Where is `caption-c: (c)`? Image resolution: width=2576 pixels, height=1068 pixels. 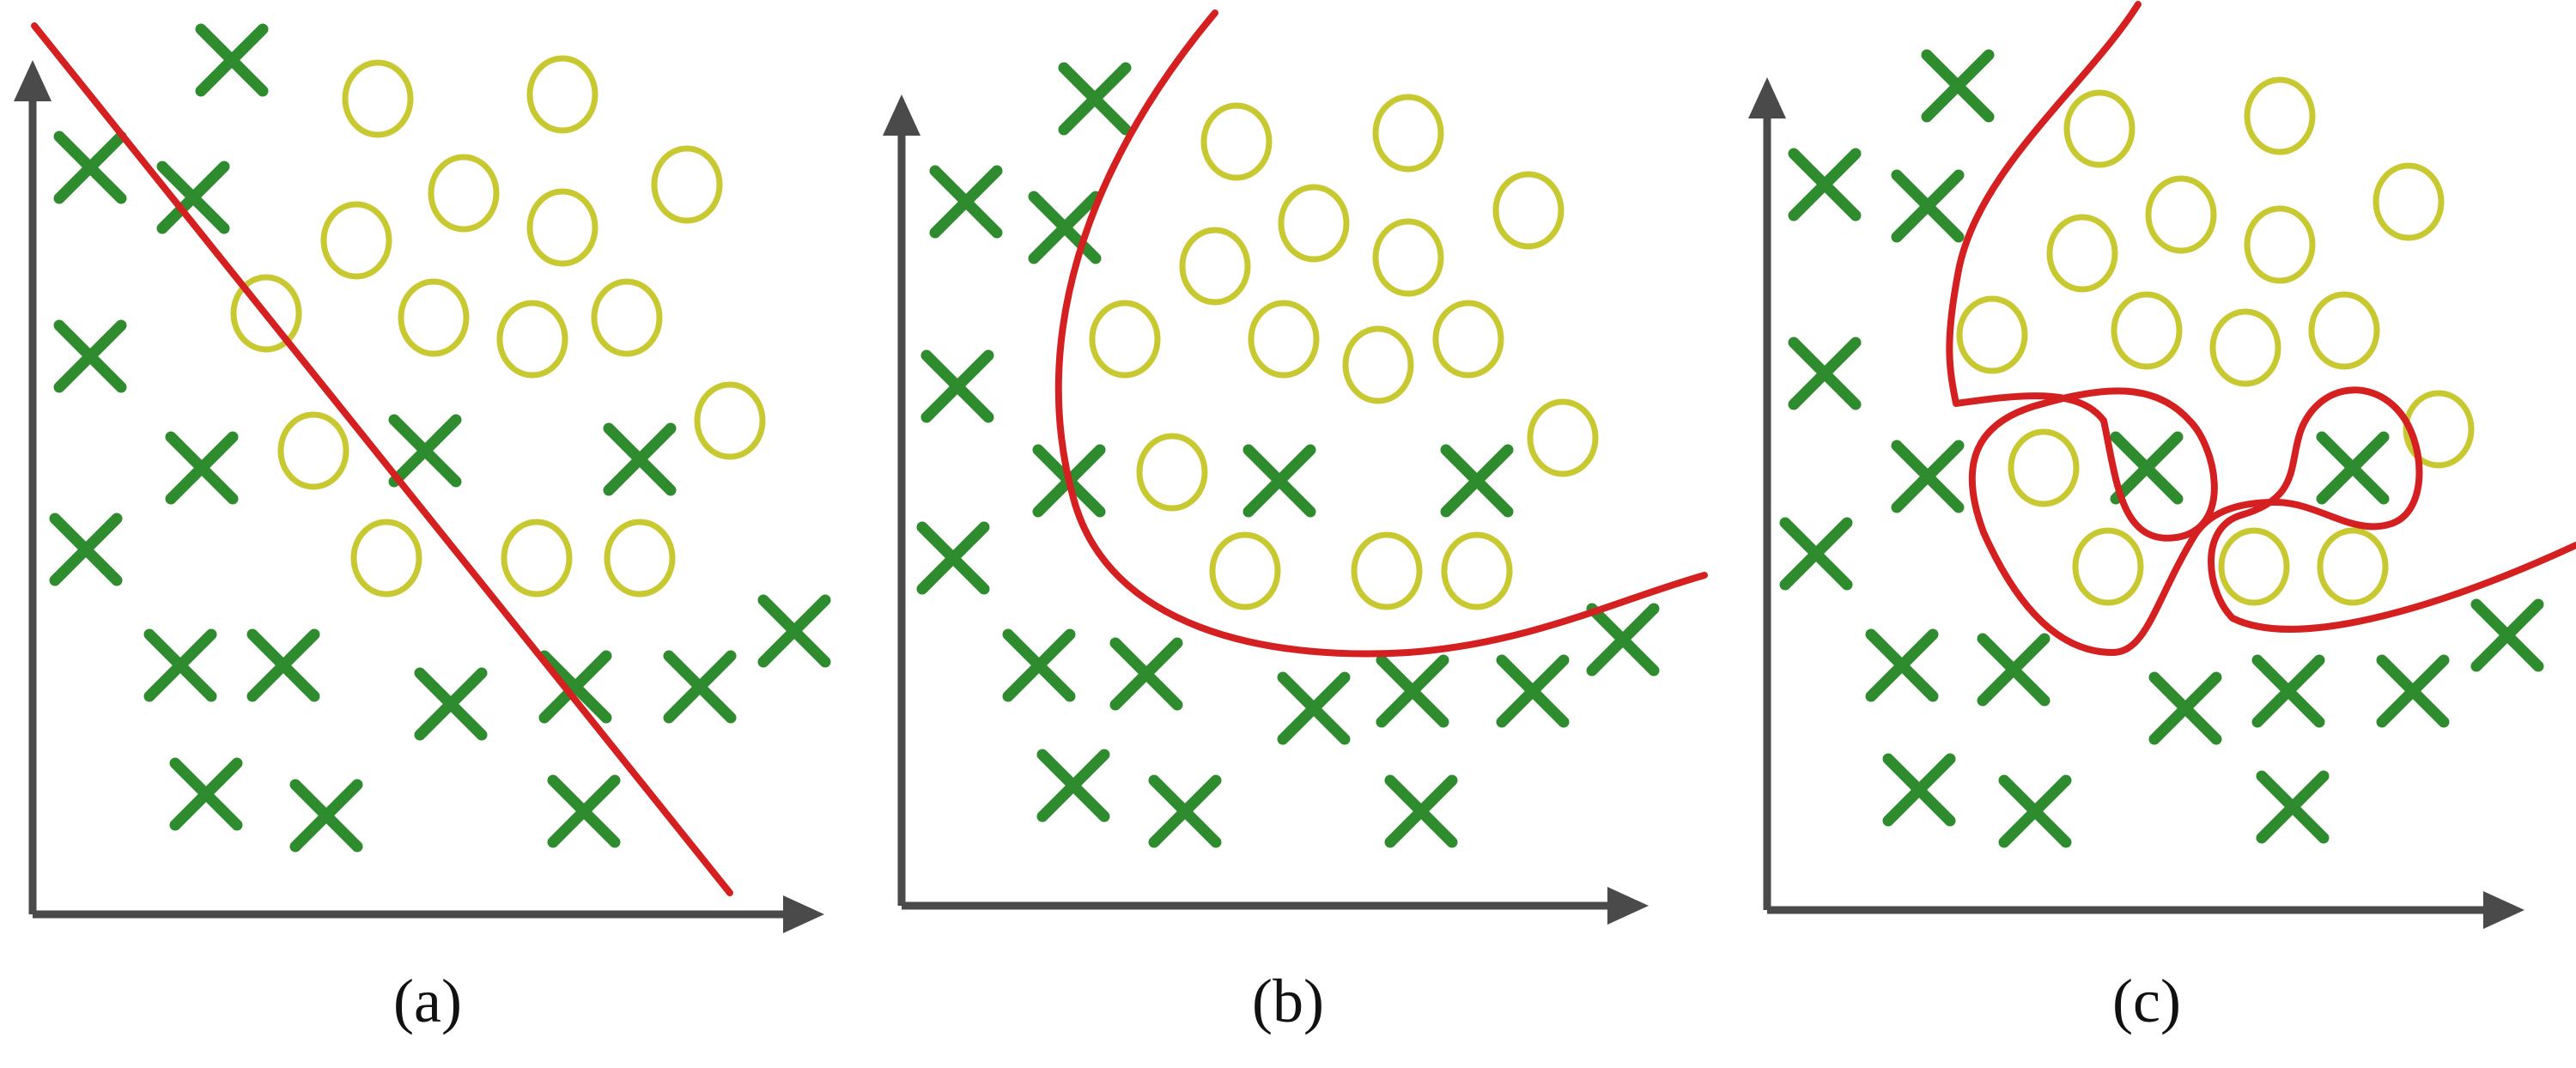 caption-c: (c) is located at coordinates (2146, 1001).